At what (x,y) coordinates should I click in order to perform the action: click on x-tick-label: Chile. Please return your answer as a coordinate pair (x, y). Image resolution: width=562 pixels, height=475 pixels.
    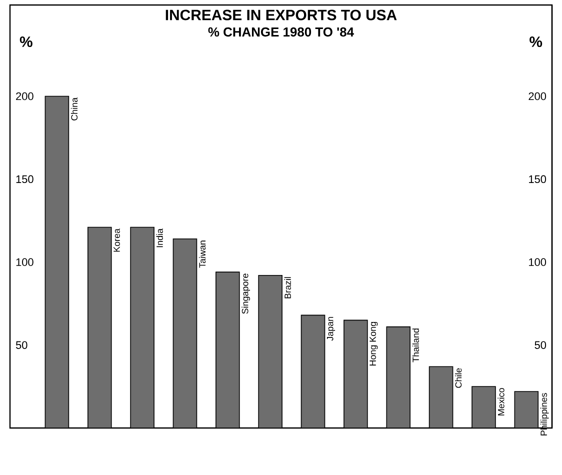
    Looking at the image, I should click on (458, 378).